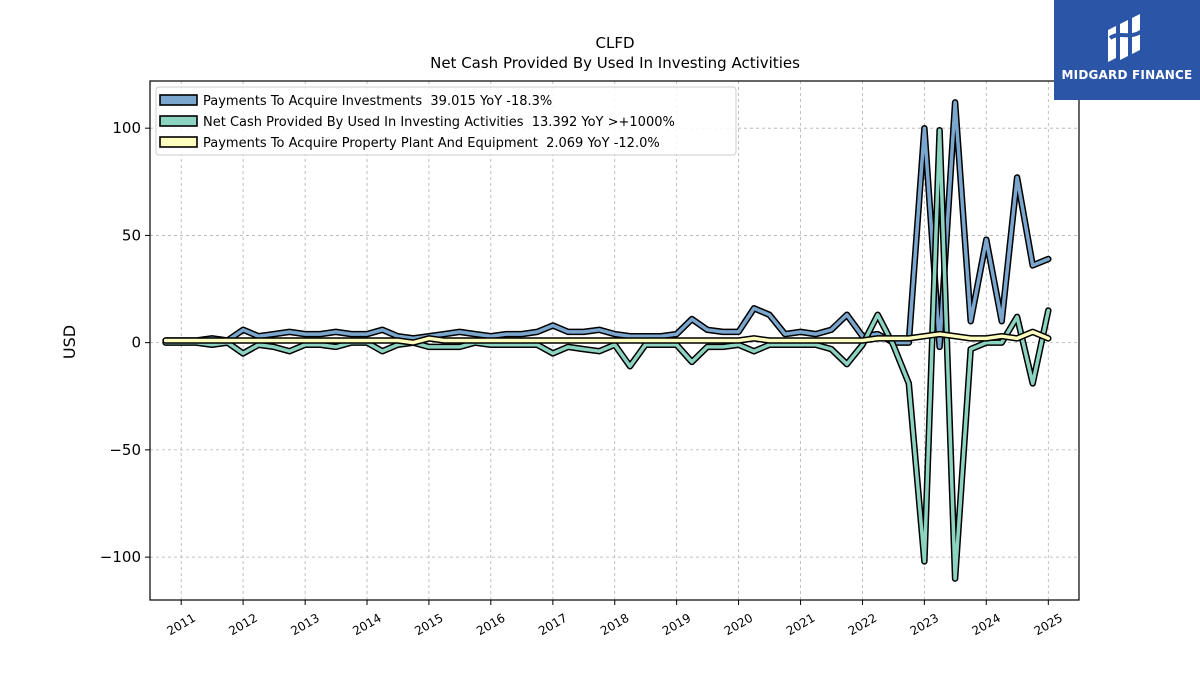 The image size is (1200, 675). What do you see at coordinates (1048, 624) in the screenshot?
I see `x-tick-label: 2025` at bounding box center [1048, 624].